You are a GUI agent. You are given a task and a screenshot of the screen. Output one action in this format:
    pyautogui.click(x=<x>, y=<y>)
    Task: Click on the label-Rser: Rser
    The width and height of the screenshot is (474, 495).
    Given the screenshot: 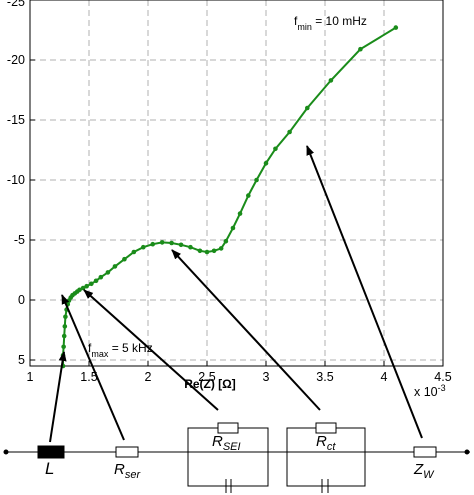 What is the action you would take?
    pyautogui.click(x=127, y=471)
    